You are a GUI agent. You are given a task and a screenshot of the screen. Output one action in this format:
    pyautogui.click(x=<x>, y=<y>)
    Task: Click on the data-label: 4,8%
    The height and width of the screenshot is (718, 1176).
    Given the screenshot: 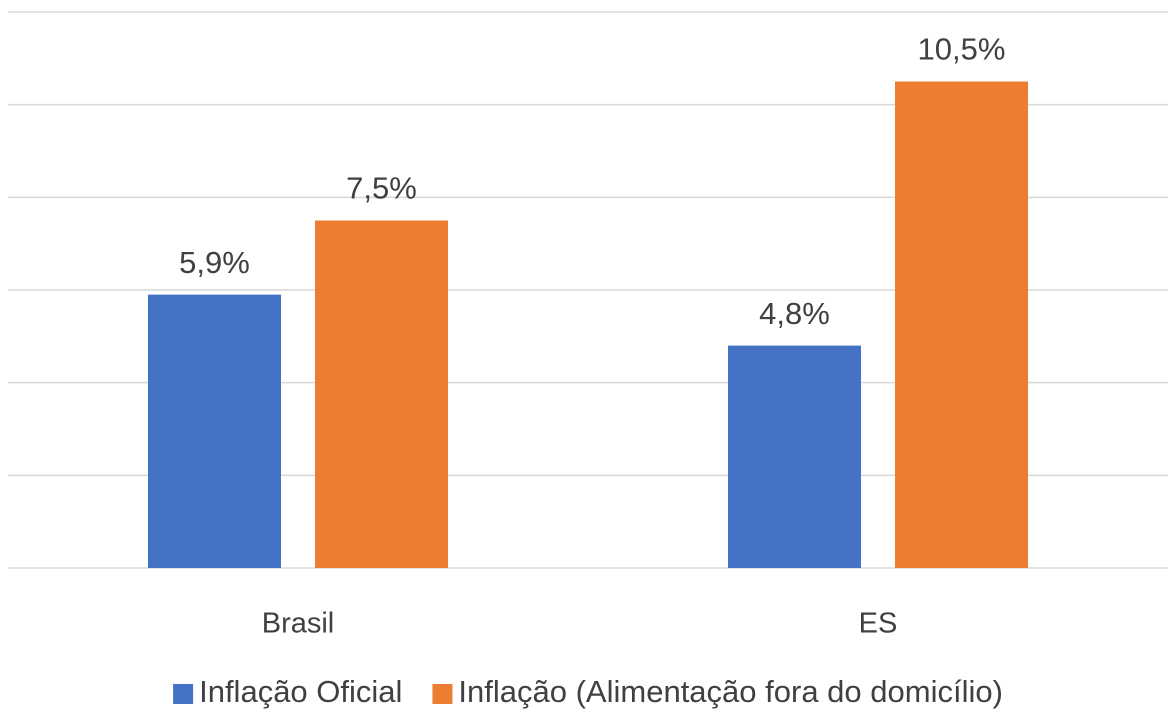 What is the action you would take?
    pyautogui.click(x=794, y=313)
    